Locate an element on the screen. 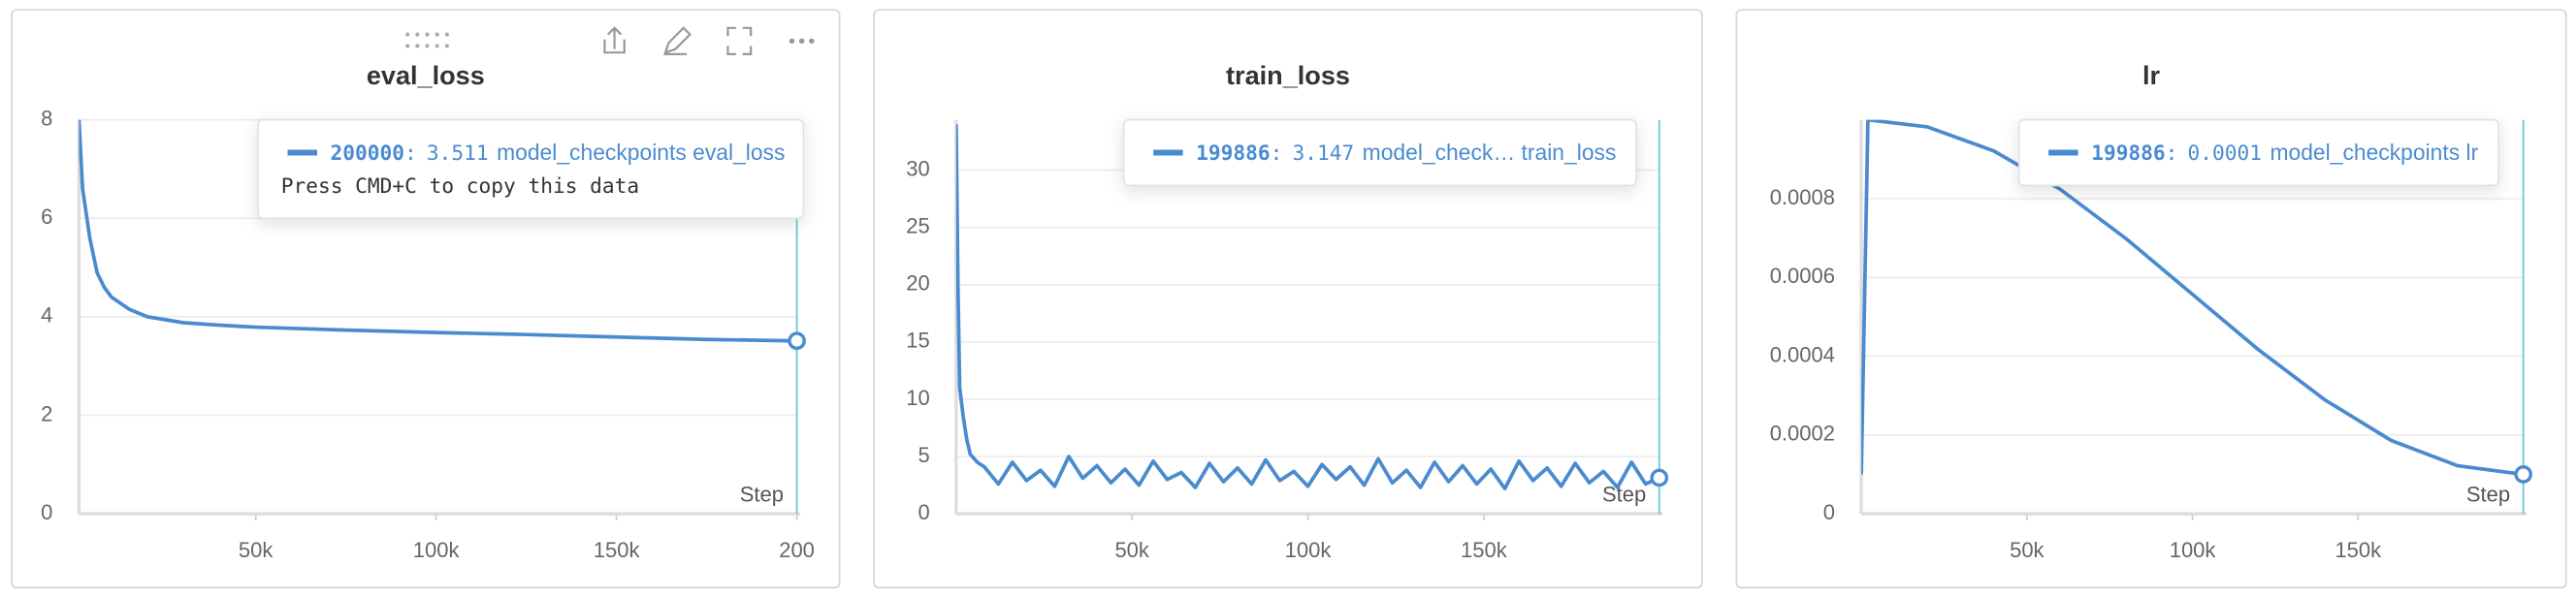 Image resolution: width=2576 pixels, height=597 pixels. tooltip-line: 199886: 3.147 model_check… train_loss is located at coordinates (1406, 152).